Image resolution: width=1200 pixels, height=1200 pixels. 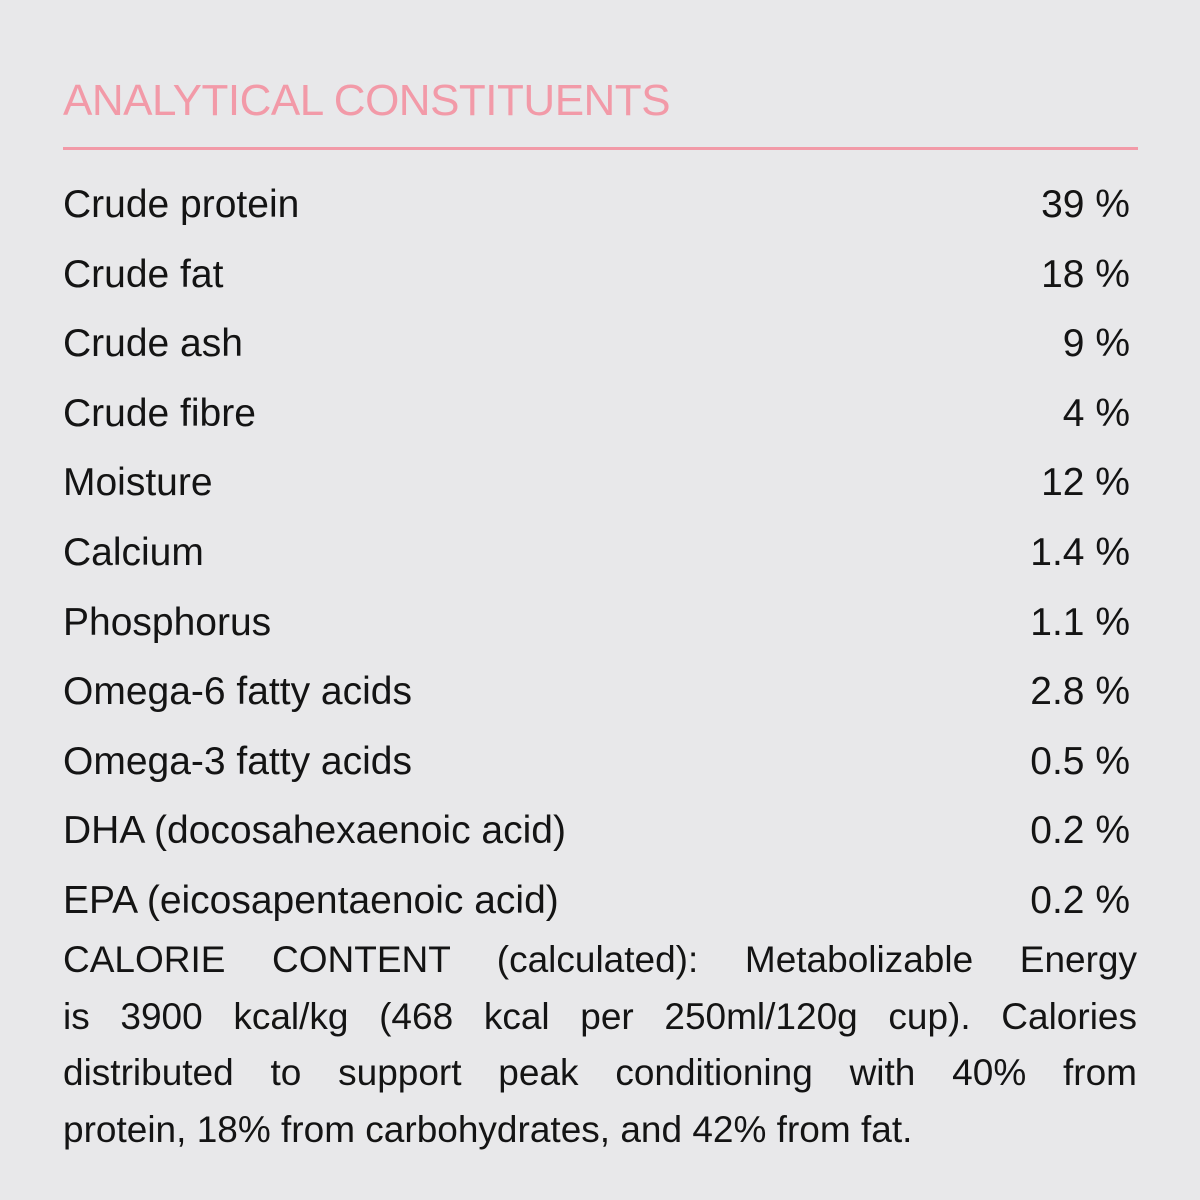 What do you see at coordinates (143, 274) in the screenshot?
I see `row-label: Crude fat` at bounding box center [143, 274].